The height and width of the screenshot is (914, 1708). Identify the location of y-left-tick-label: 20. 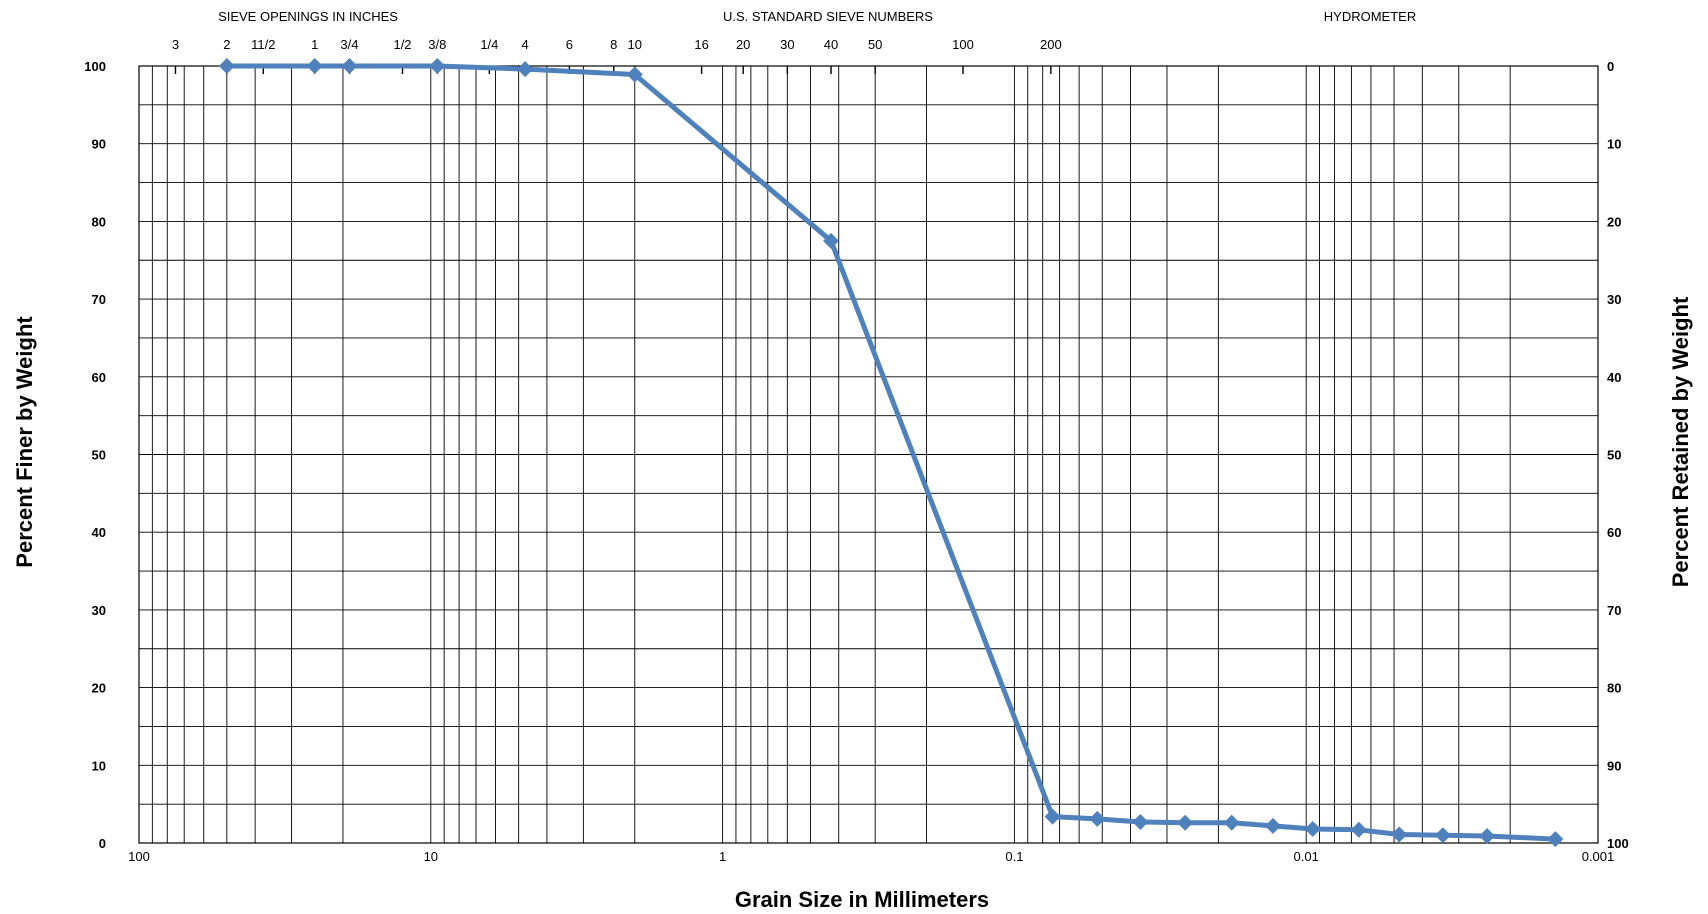
(99, 688).